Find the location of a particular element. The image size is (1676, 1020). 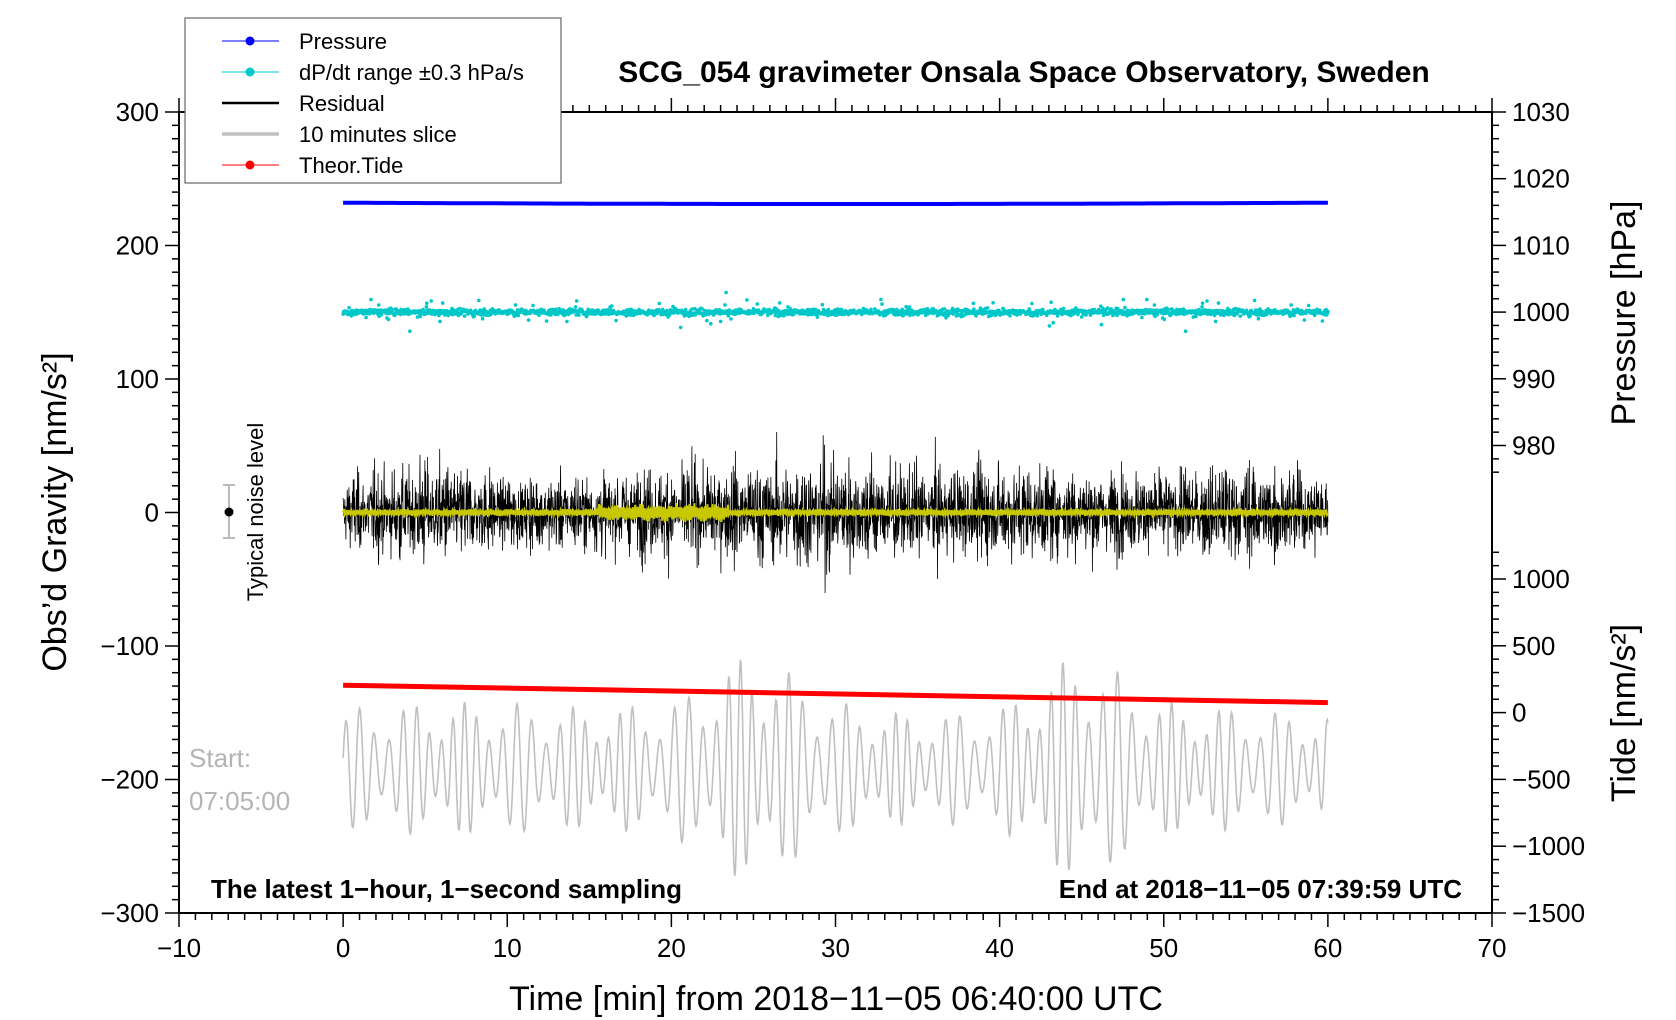

start-label: Start: is located at coordinates (220, 758).